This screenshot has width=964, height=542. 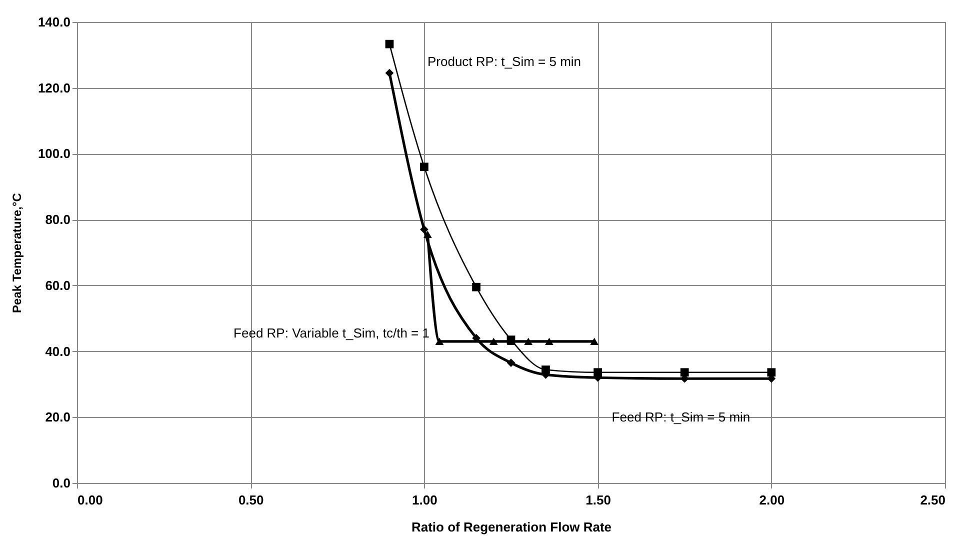 What do you see at coordinates (332, 332) in the screenshot?
I see `series-label: Feed RP: Variable t_Sim, tc/th = 1` at bounding box center [332, 332].